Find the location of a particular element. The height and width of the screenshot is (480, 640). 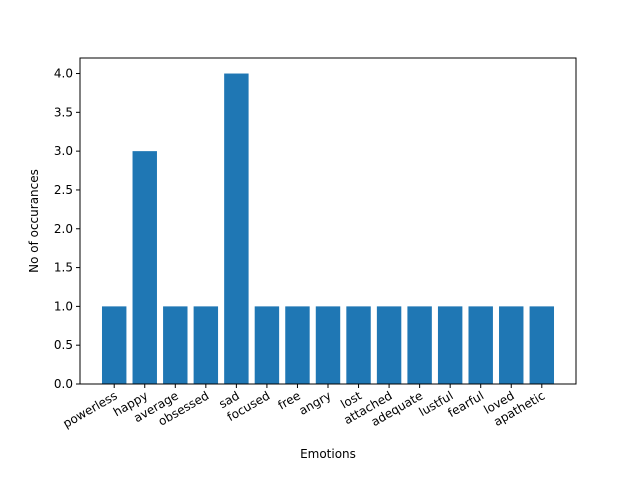

y-axis-title: No of occurances is located at coordinates (34, 221).